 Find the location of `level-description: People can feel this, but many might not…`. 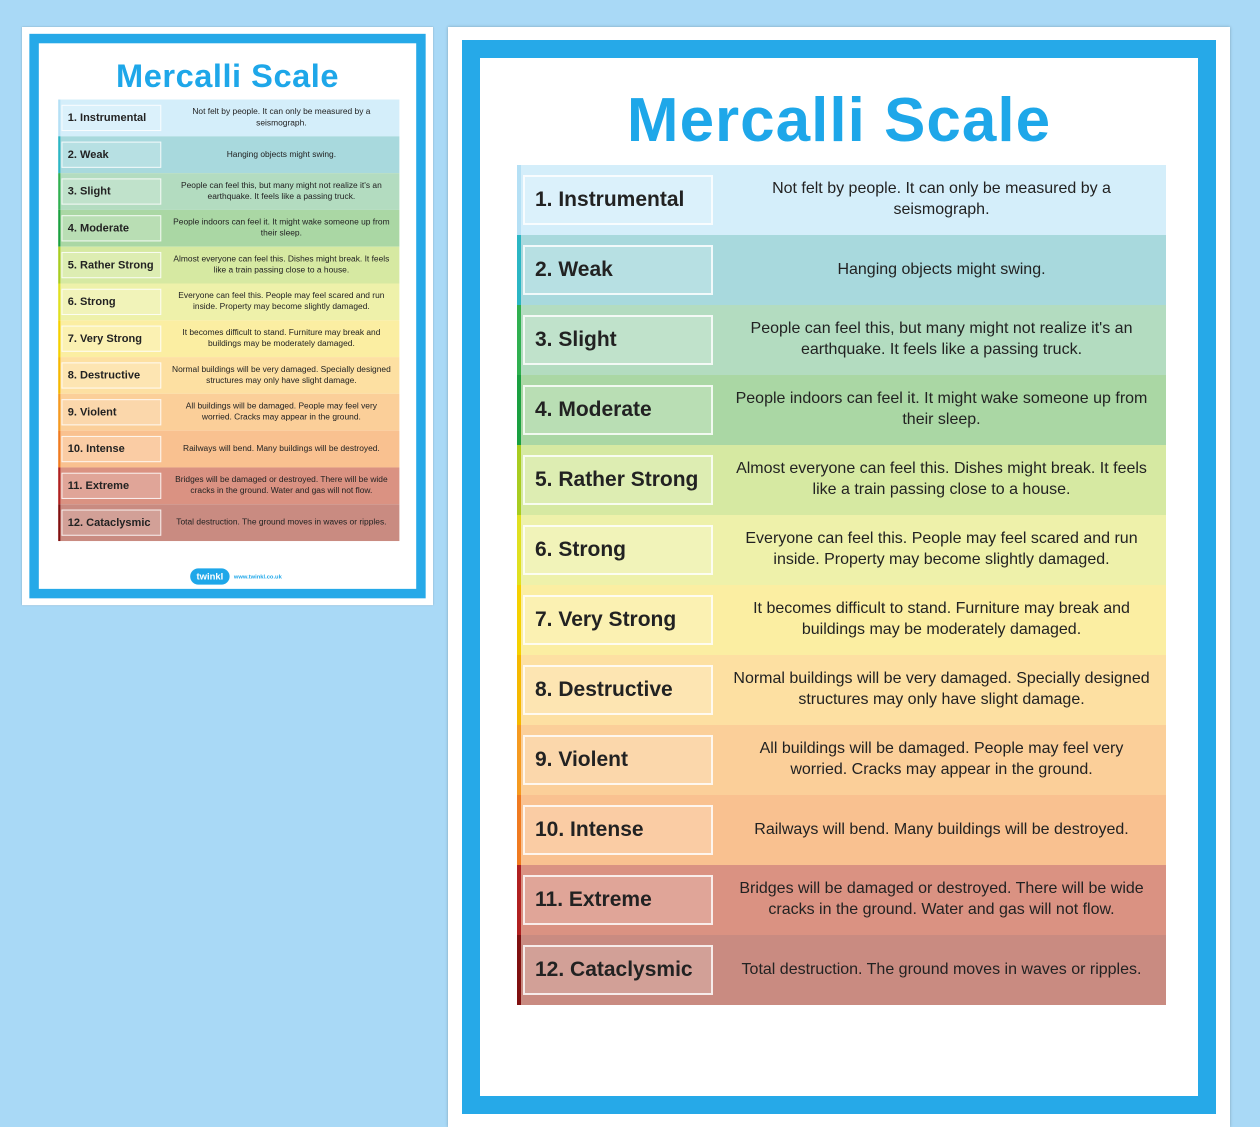

level-description: People can feel this, but many might not… is located at coordinates (281, 191).